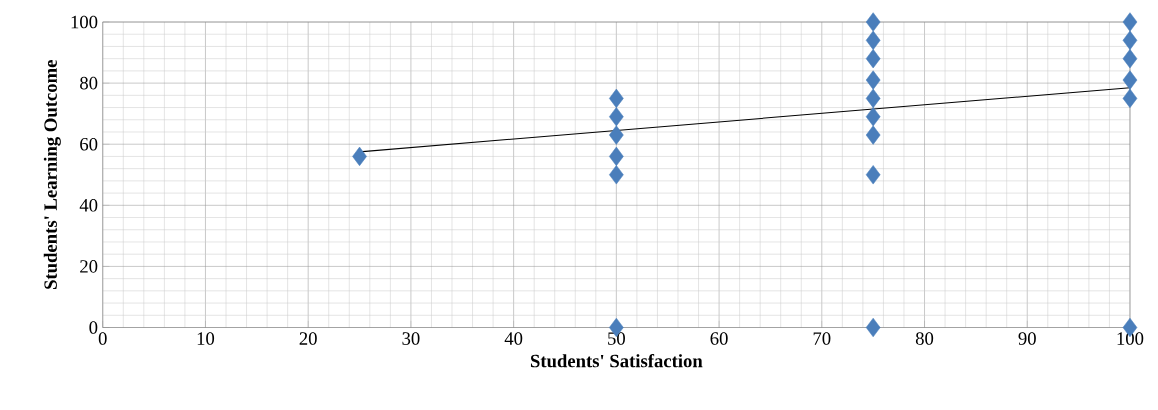 The height and width of the screenshot is (410, 1158). What do you see at coordinates (52, 174) in the screenshot?
I see `y-axis-title: Students' Learning Outcome` at bounding box center [52, 174].